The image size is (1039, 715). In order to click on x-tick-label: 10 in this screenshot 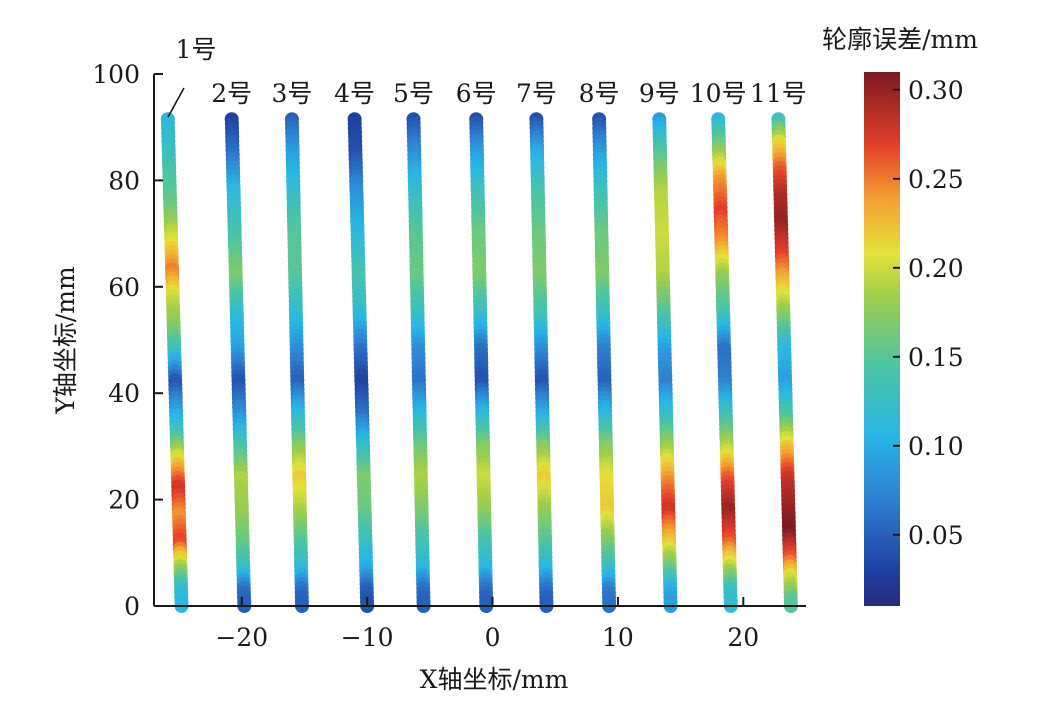, I will do `click(618, 637)`.